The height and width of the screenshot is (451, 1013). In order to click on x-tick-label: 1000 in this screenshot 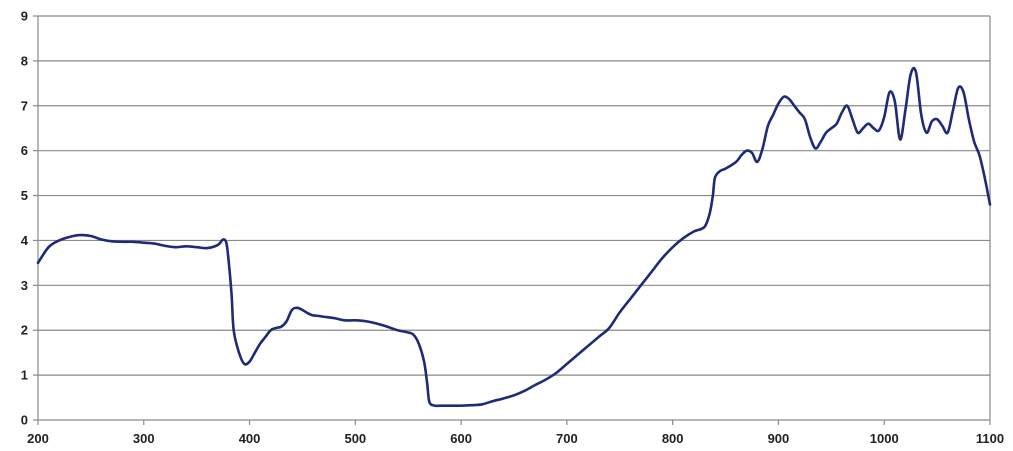, I will do `click(884, 438)`.